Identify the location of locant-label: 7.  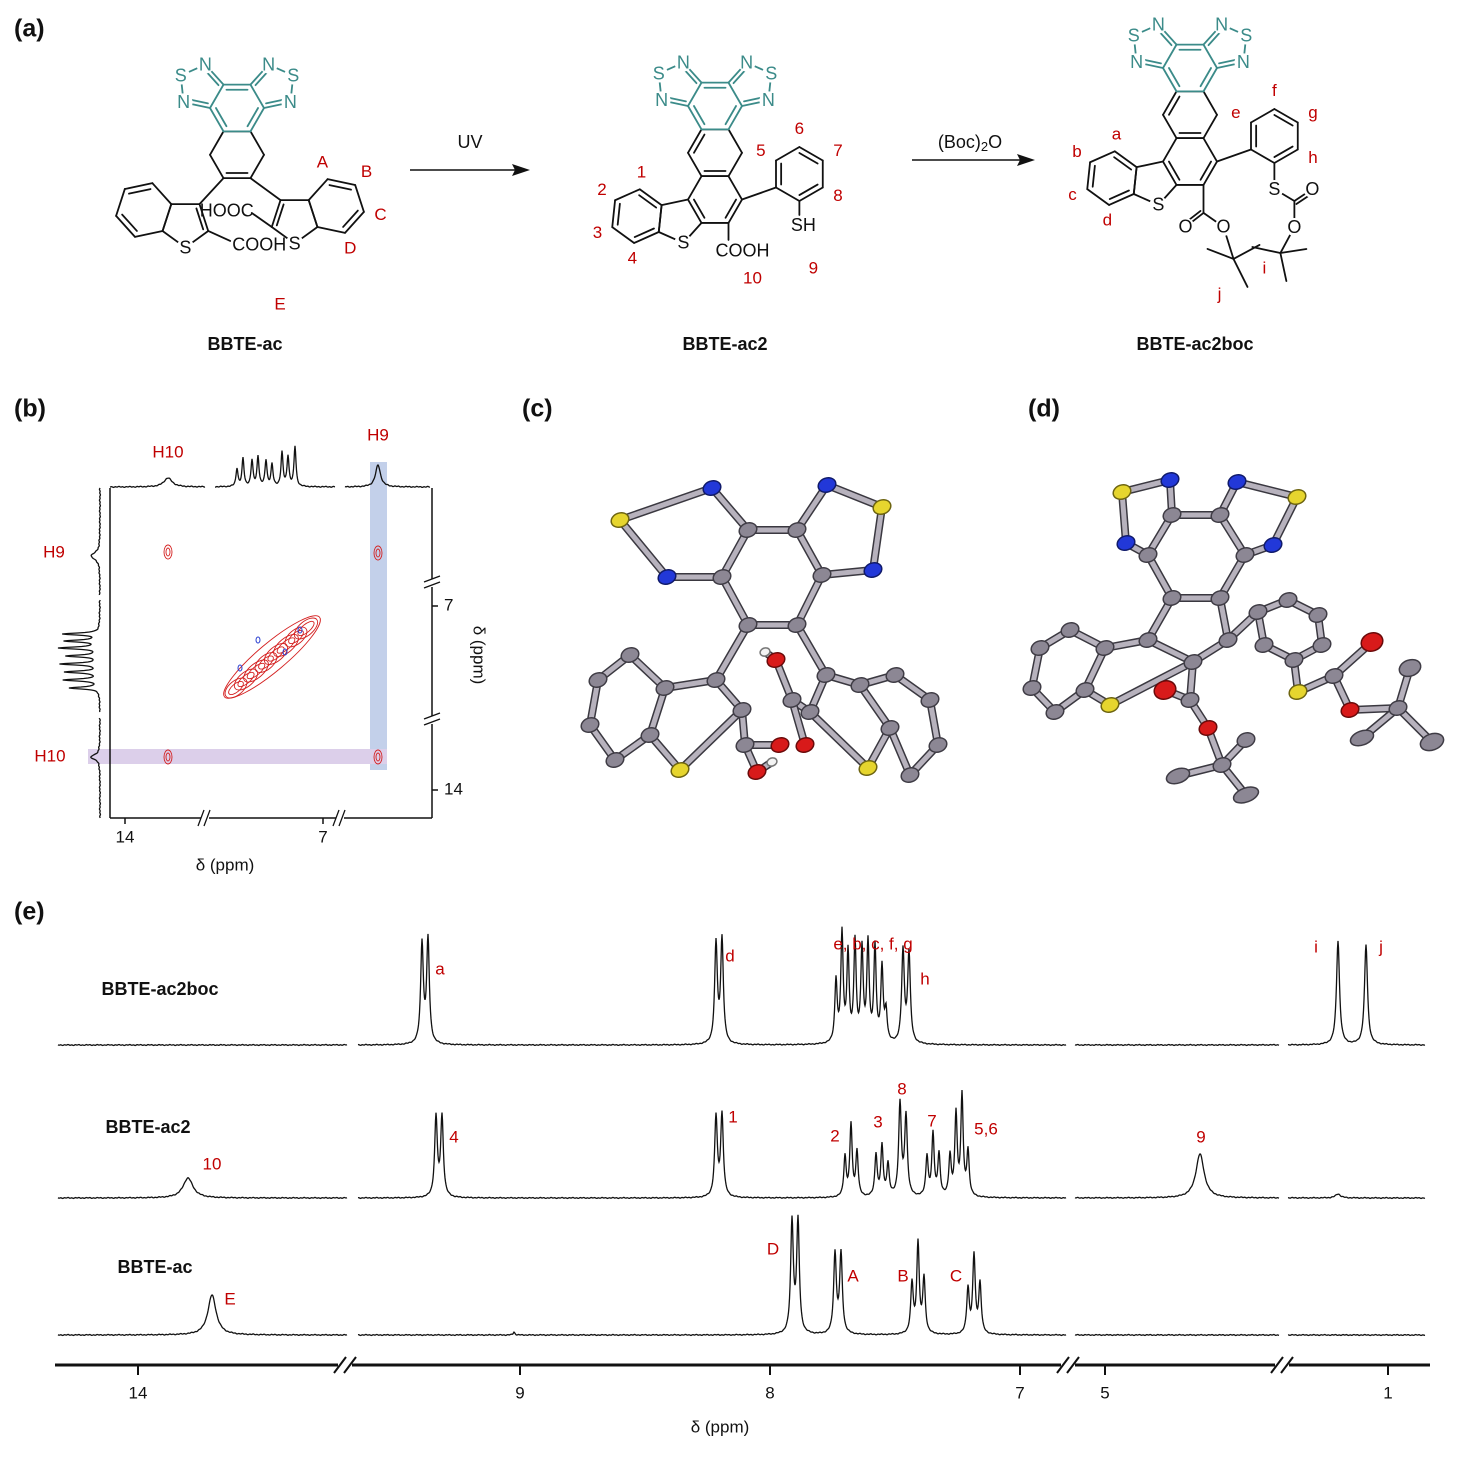
(837, 150).